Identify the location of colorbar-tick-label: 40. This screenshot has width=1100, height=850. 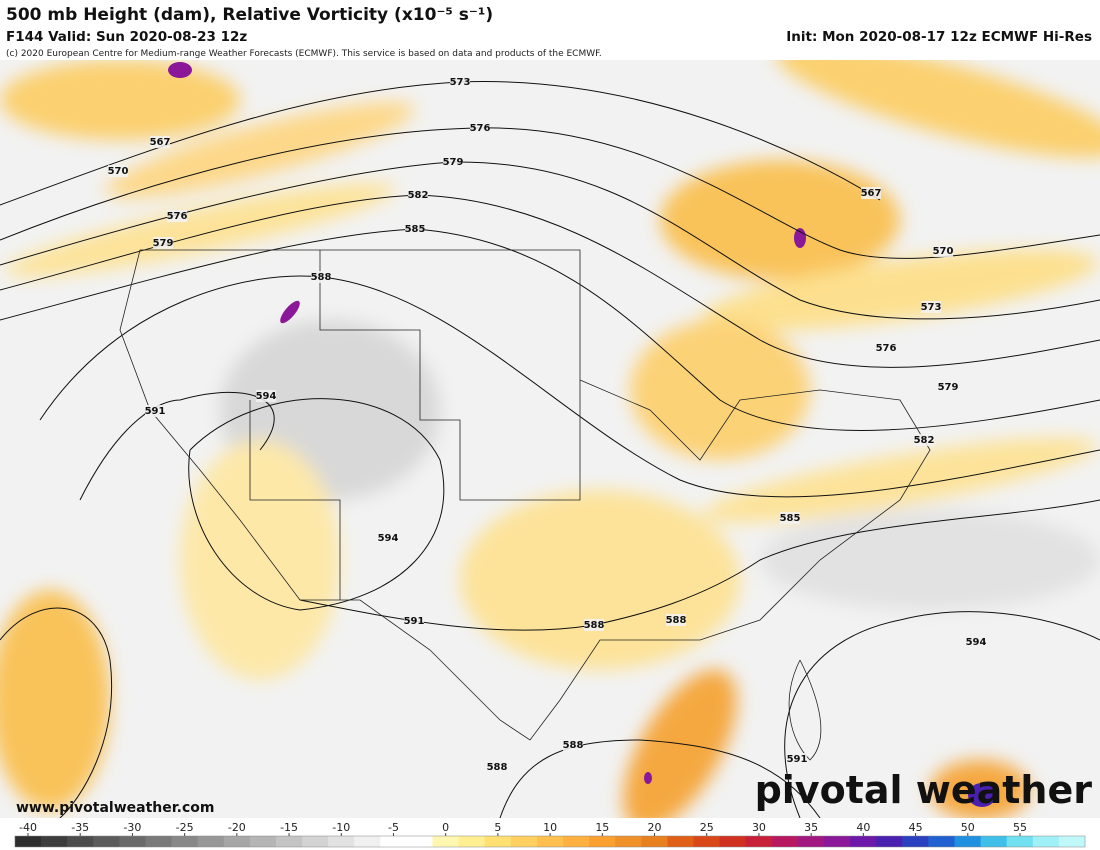
(863, 827).